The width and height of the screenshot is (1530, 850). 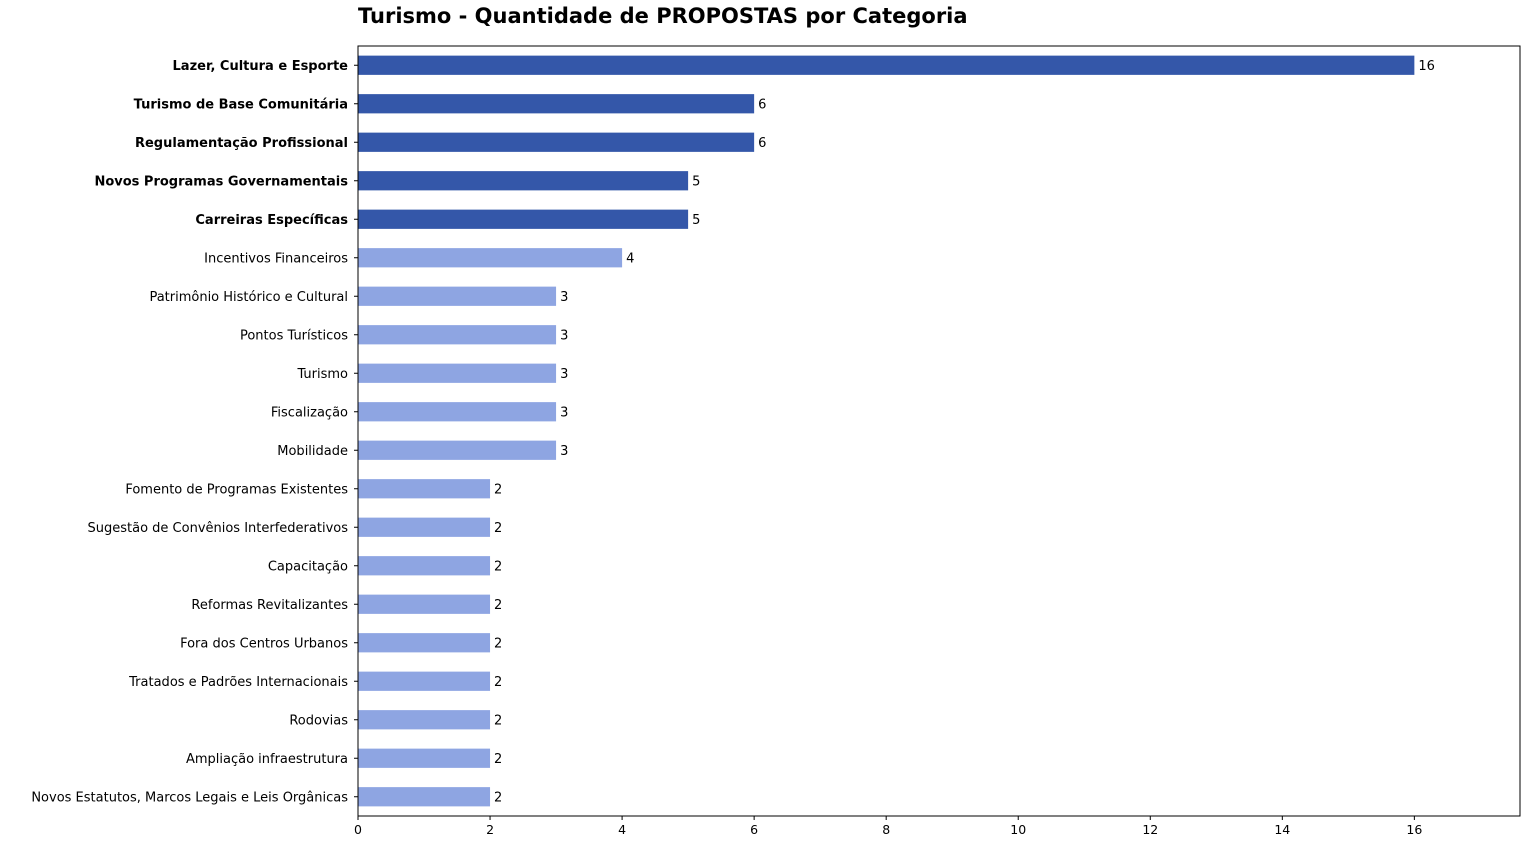 I want to click on x-tick-label: 6, so click(x=754, y=829).